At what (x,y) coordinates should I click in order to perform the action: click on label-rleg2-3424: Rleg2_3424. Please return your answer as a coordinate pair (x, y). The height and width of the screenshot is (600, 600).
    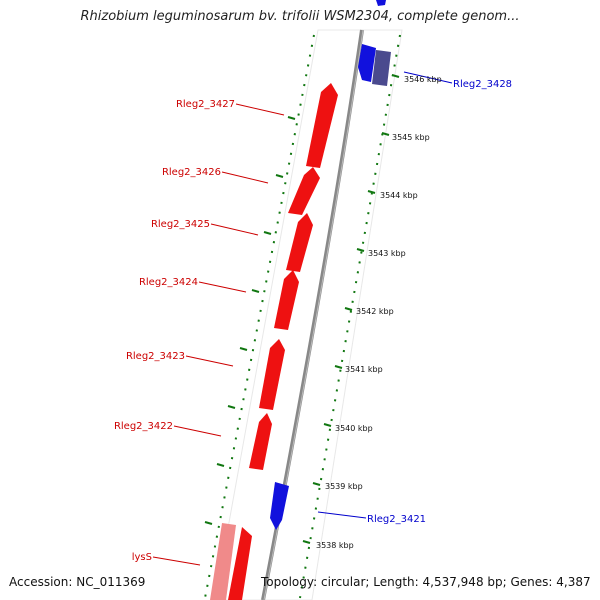
    Looking at the image, I should click on (168, 282).